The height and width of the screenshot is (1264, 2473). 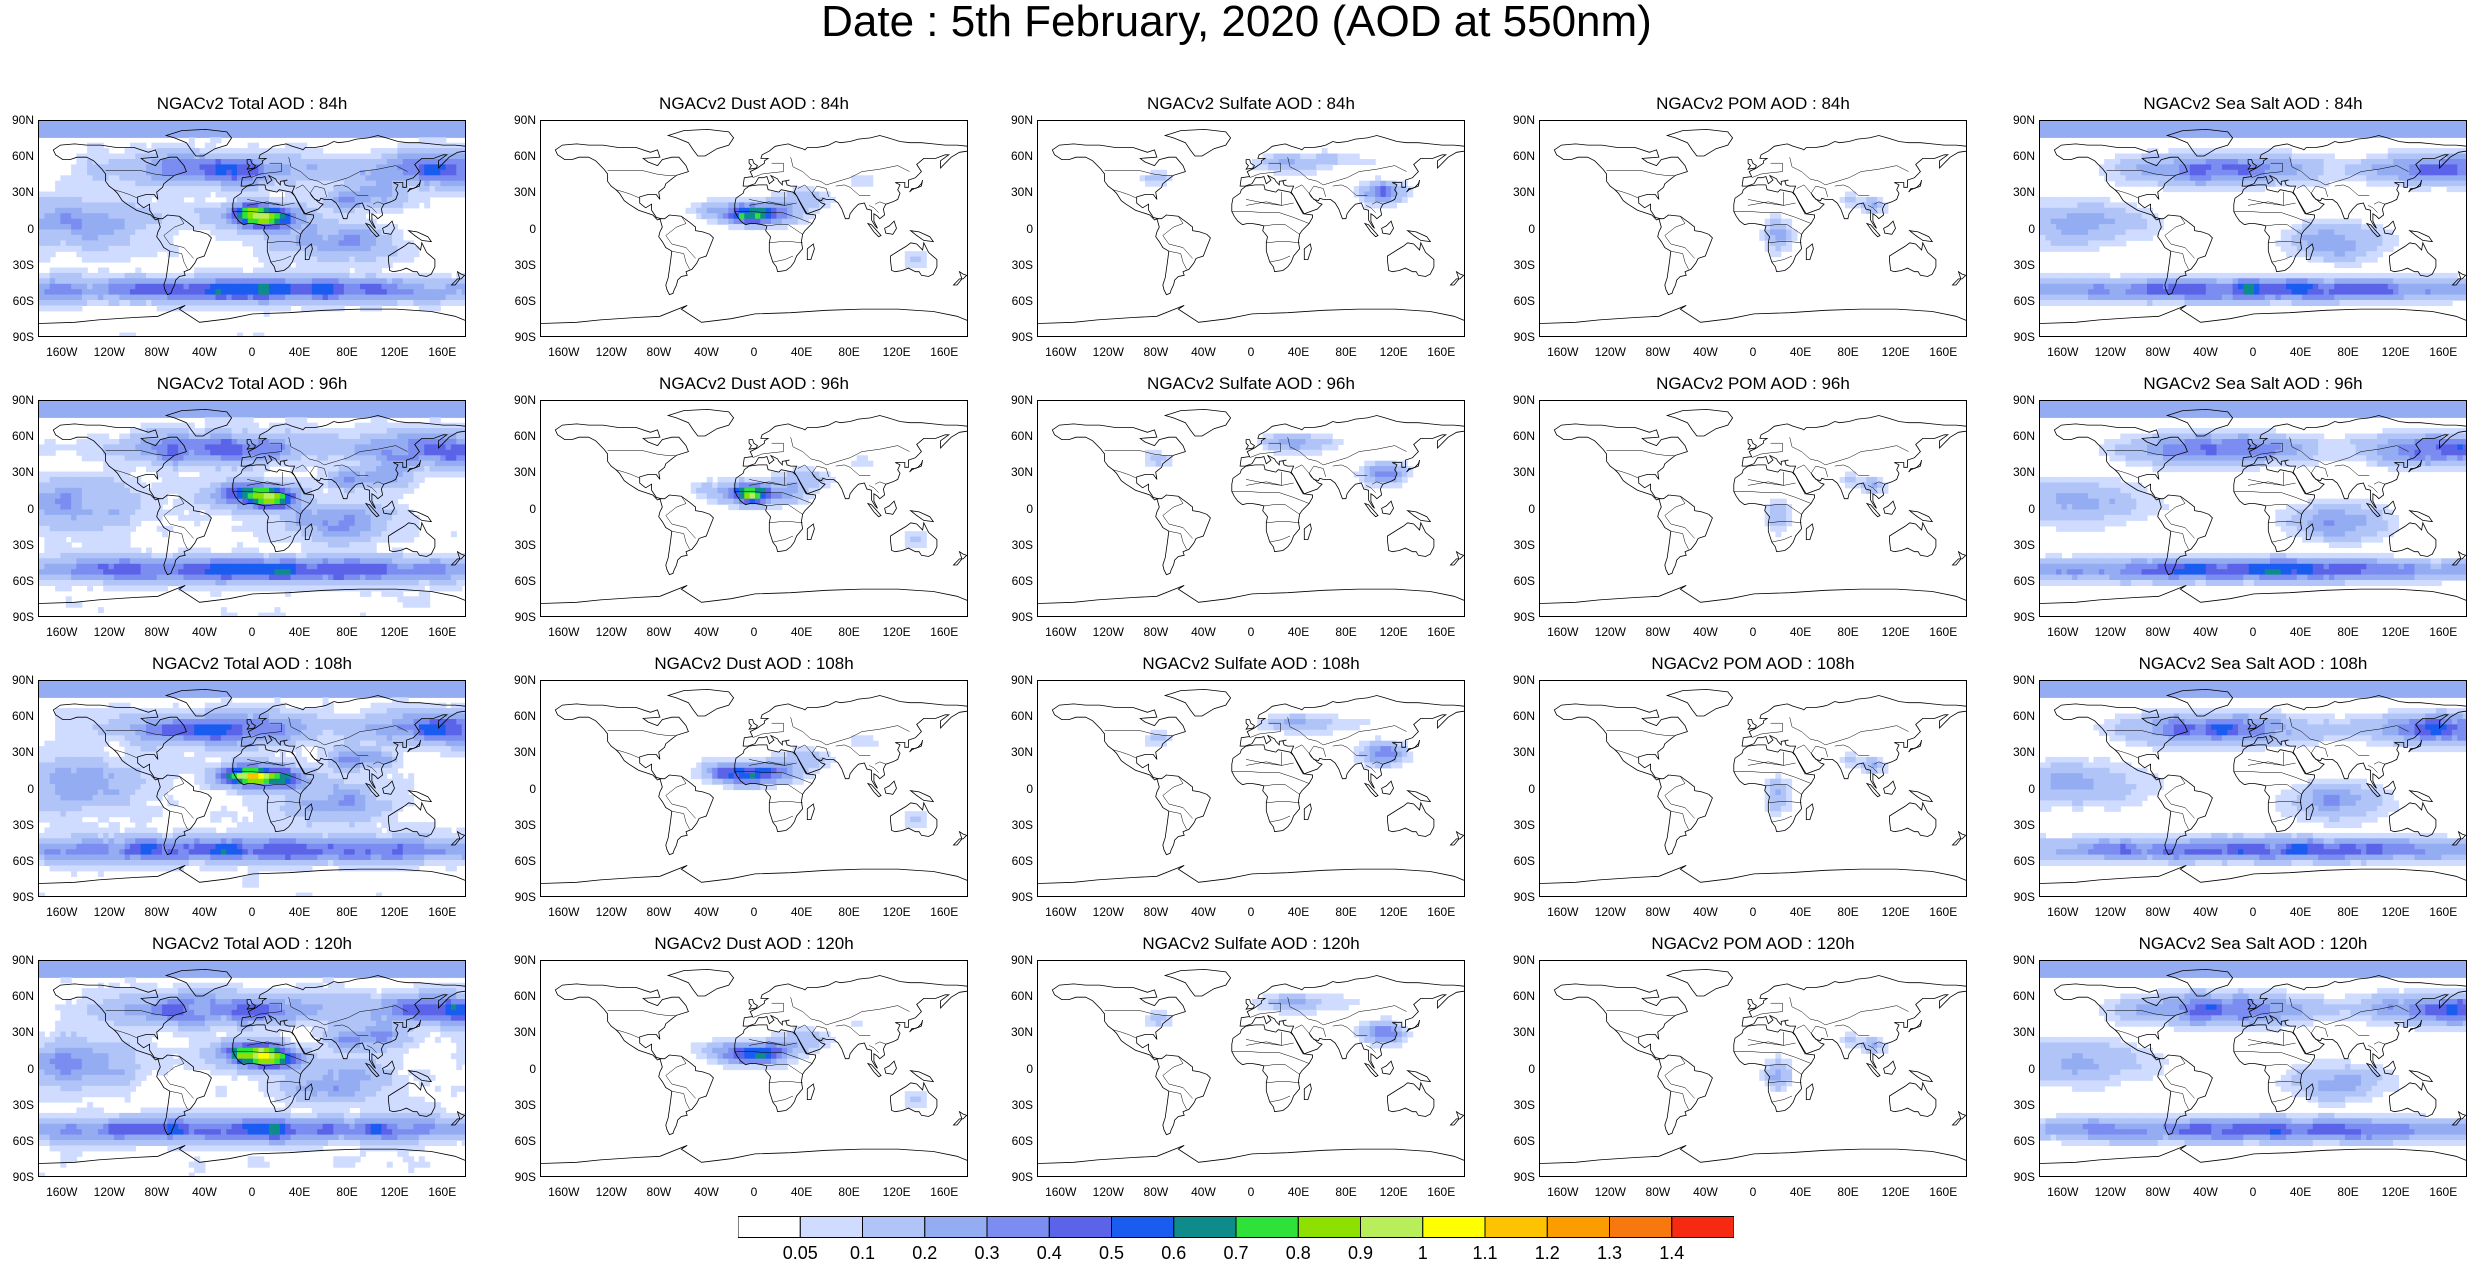 I want to click on panel-title: NGACv2 Sulfate AOD : 120h, so click(x=1251, y=944).